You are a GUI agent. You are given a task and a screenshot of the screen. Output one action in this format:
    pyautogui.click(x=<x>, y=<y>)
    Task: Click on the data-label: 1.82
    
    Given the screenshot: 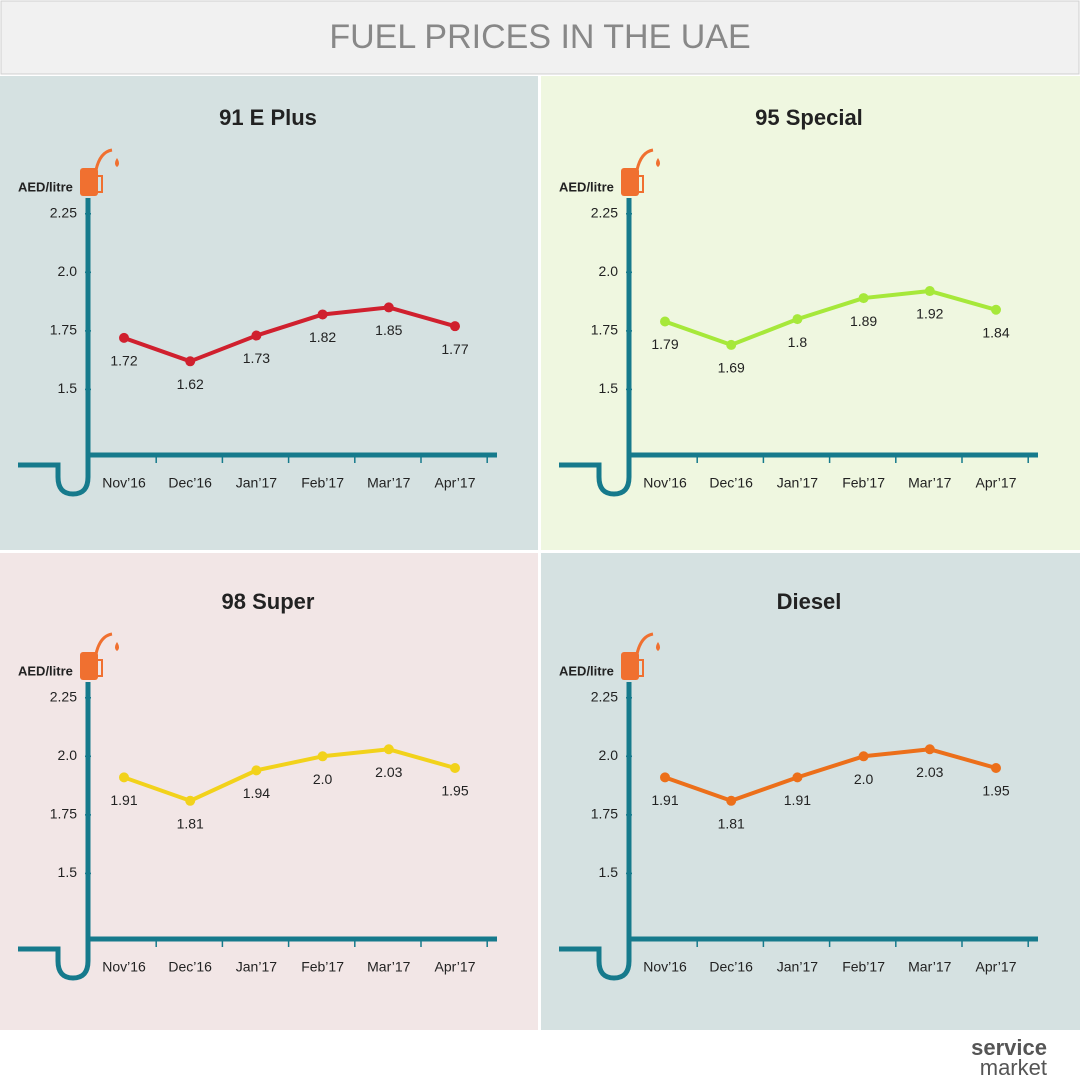 What is the action you would take?
    pyautogui.click(x=322, y=337)
    